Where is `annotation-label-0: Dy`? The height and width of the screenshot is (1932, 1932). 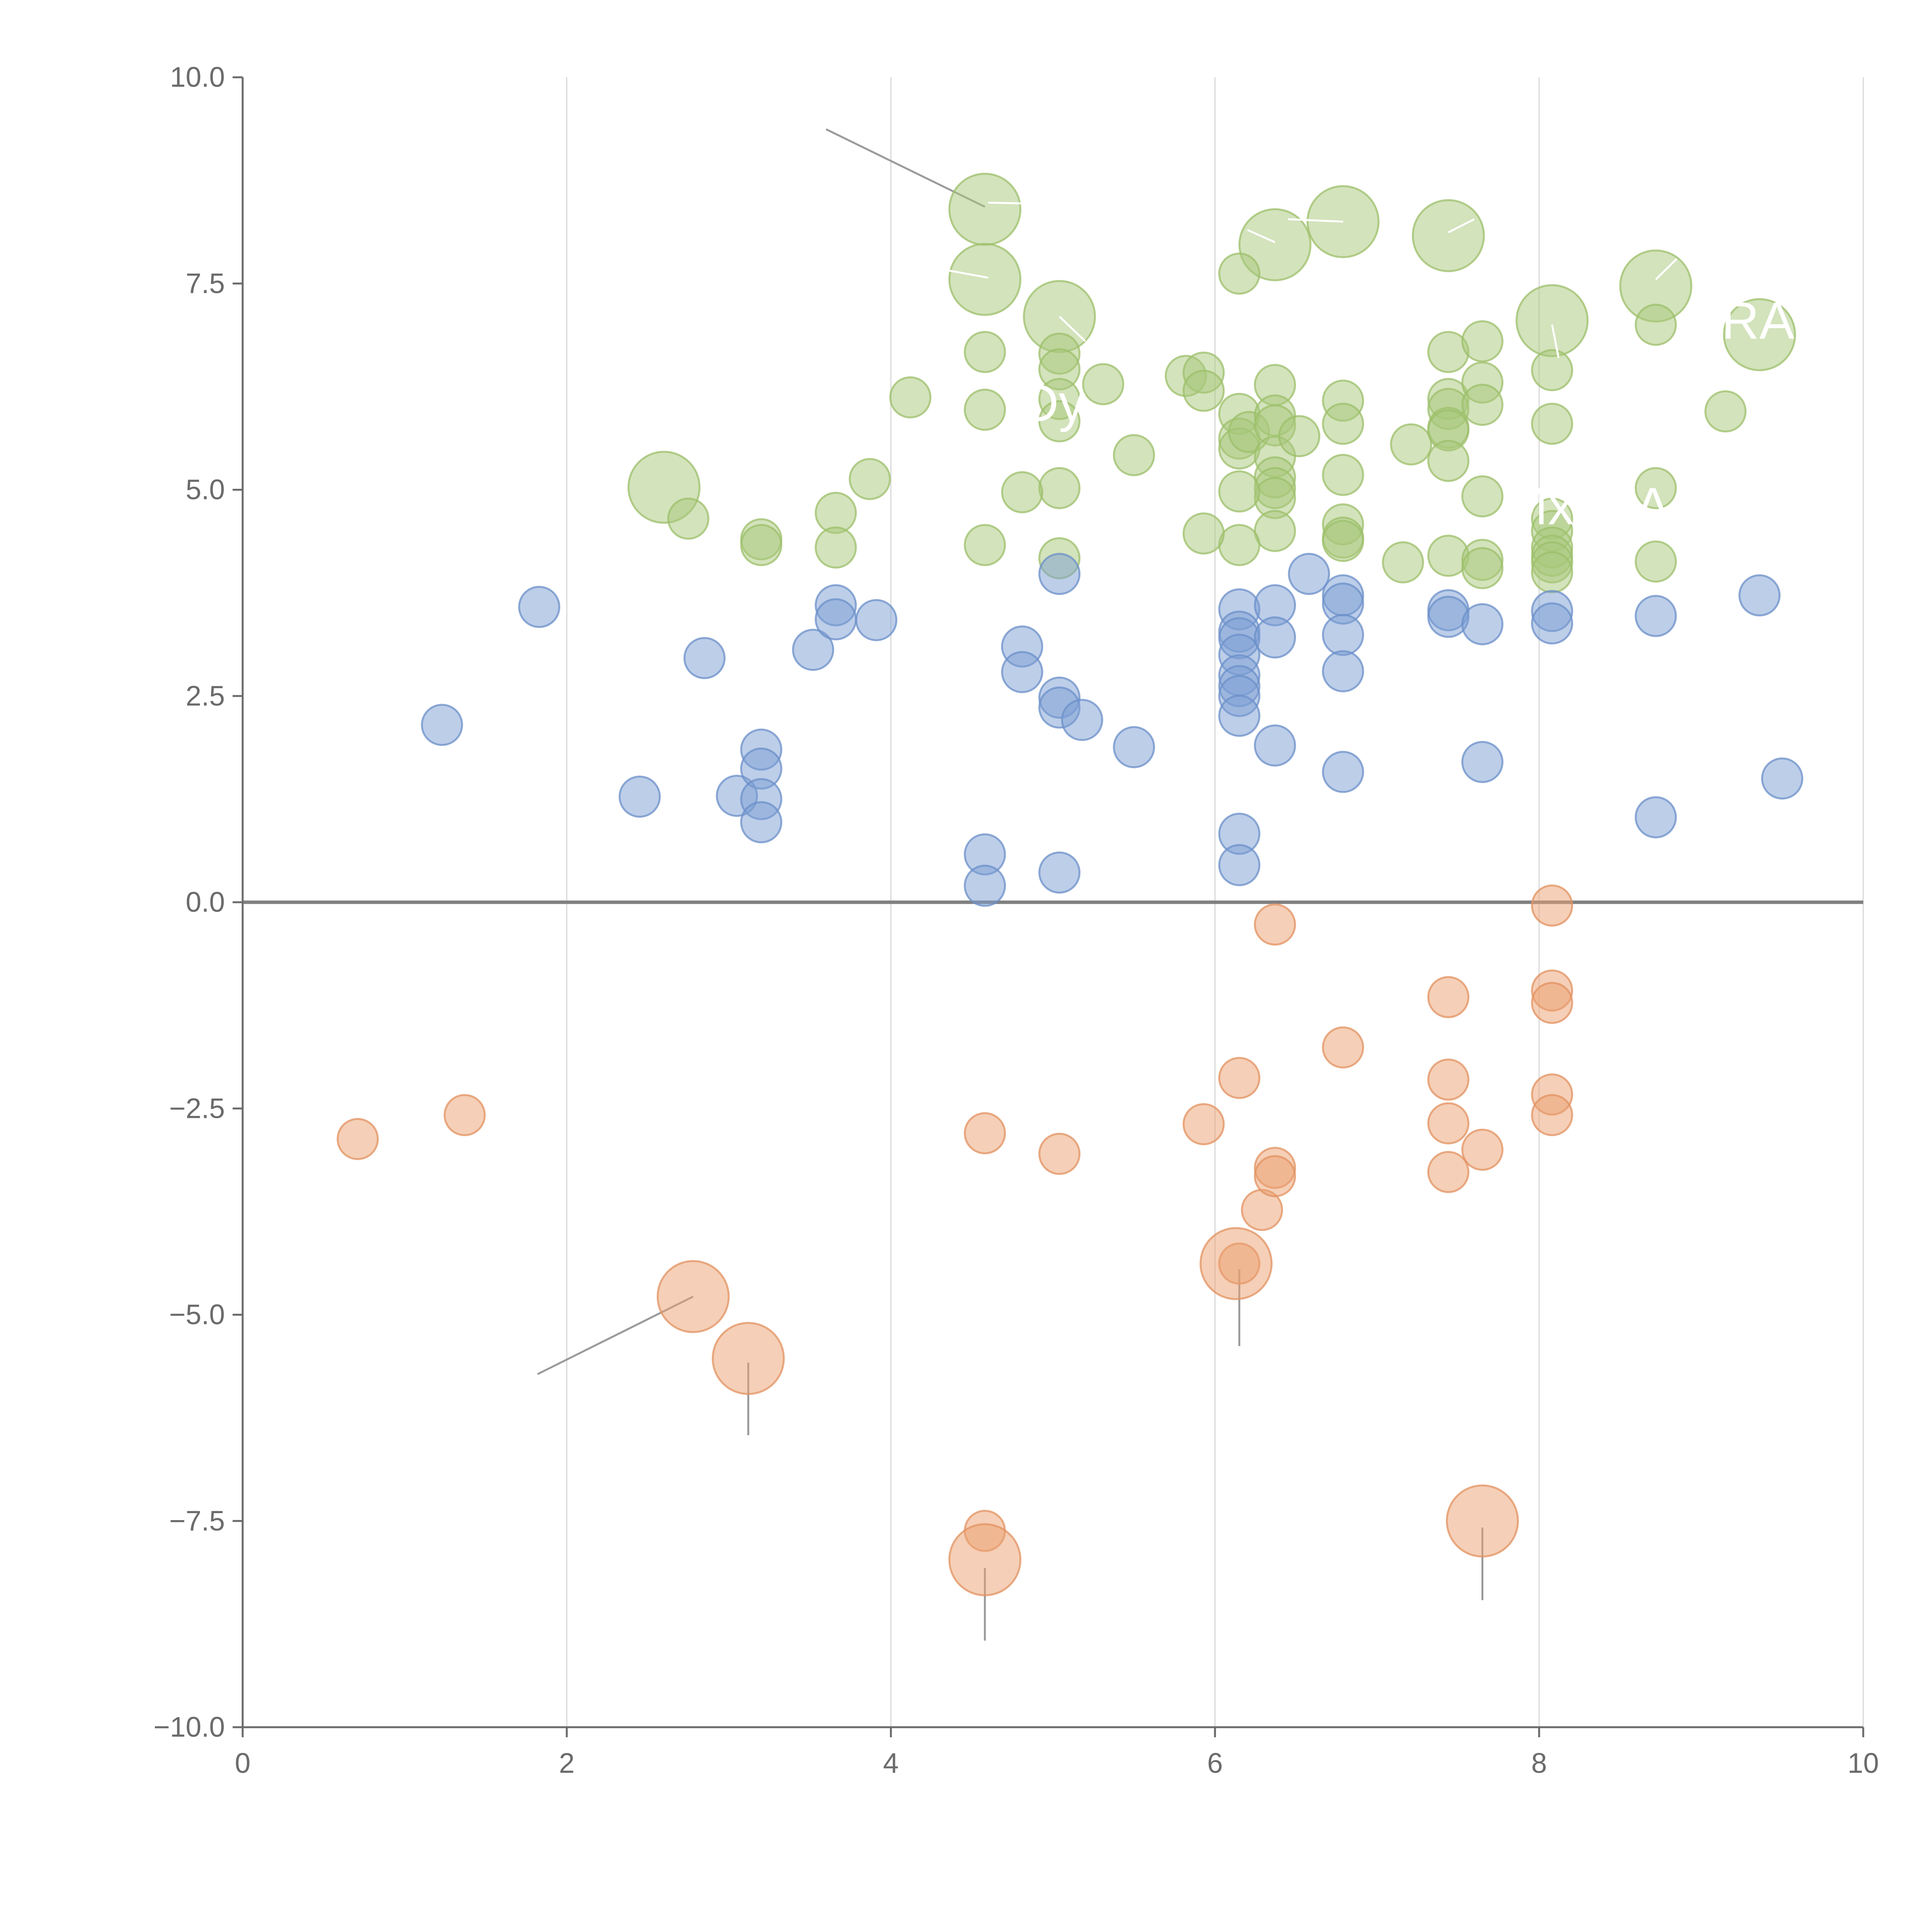
annotation-label-0: Dy is located at coordinates (1053, 403).